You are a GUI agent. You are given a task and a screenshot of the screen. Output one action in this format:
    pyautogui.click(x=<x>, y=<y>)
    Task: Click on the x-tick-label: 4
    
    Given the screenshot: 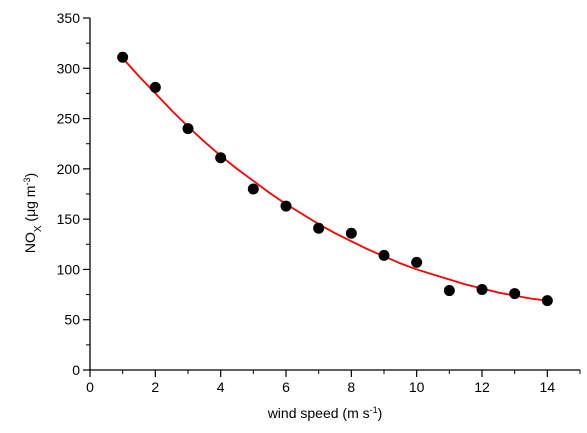 What is the action you would take?
    pyautogui.click(x=221, y=387)
    